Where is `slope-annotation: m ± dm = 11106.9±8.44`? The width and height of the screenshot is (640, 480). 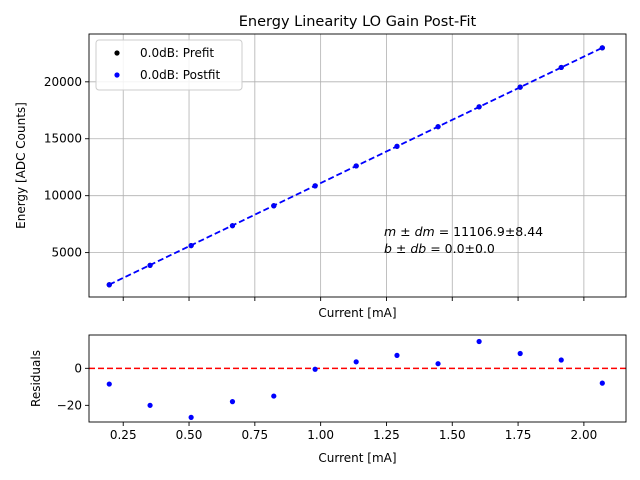
slope-annotation: m ± dm = 11106.9±8.44 is located at coordinates (463, 231).